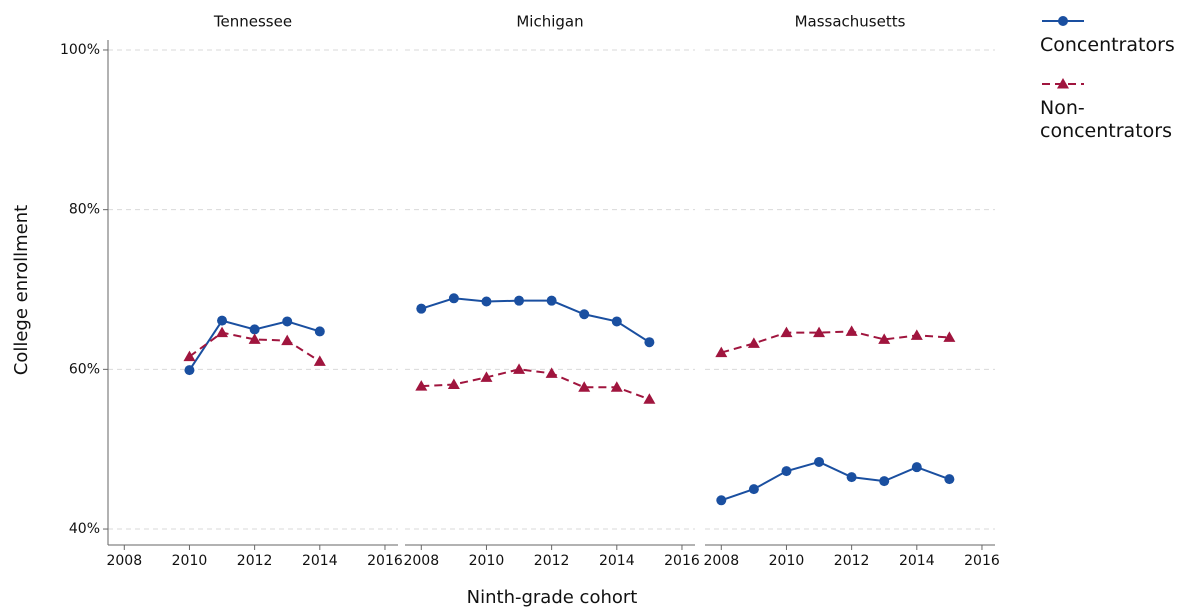 This screenshot has width=1204, height=615. Describe the element at coordinates (84, 529) in the screenshot. I see `y-tick-label: 40%` at that location.